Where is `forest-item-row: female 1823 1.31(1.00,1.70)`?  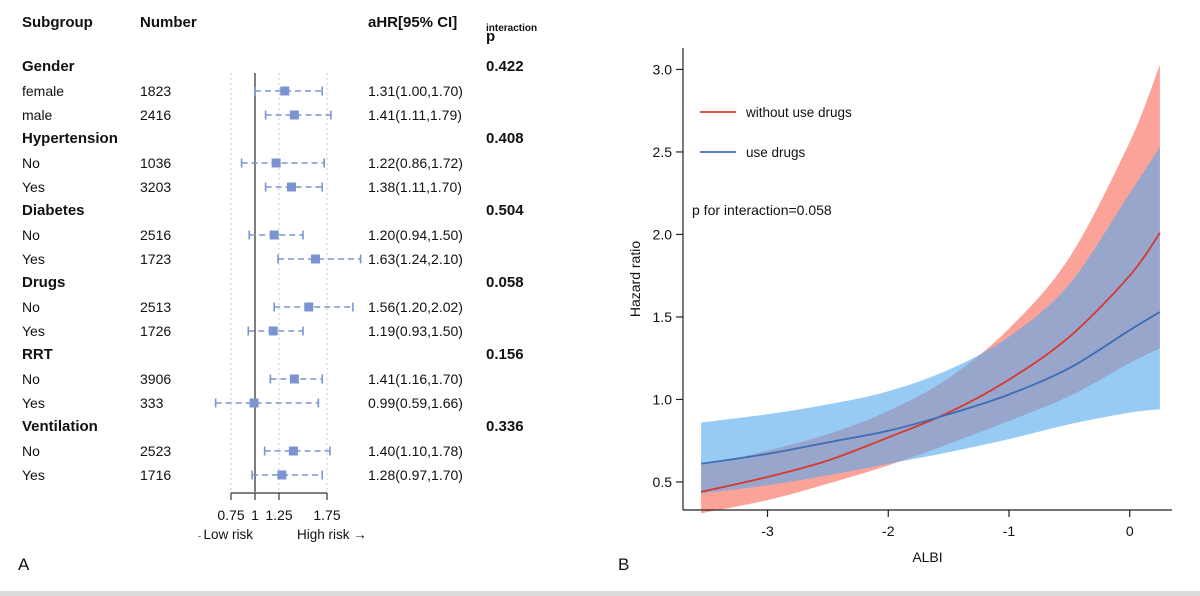 forest-item-row: female 1823 1.31(1.00,1.70) is located at coordinates (300, 91).